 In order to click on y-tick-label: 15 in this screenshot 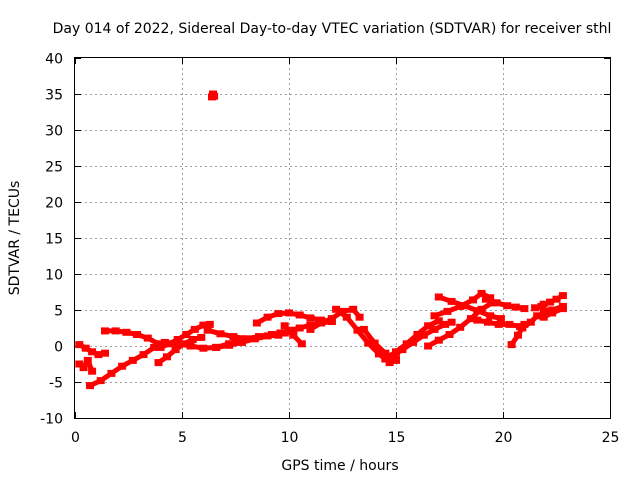, I will do `click(54, 240)`.